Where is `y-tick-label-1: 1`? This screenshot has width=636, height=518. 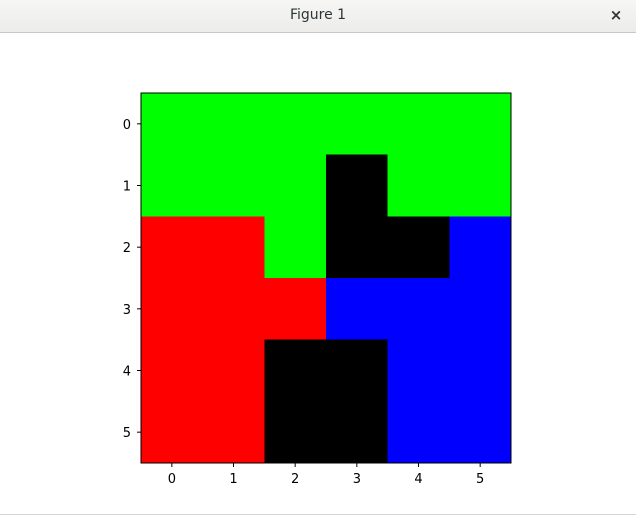 y-tick-label-1: 1 is located at coordinates (127, 187).